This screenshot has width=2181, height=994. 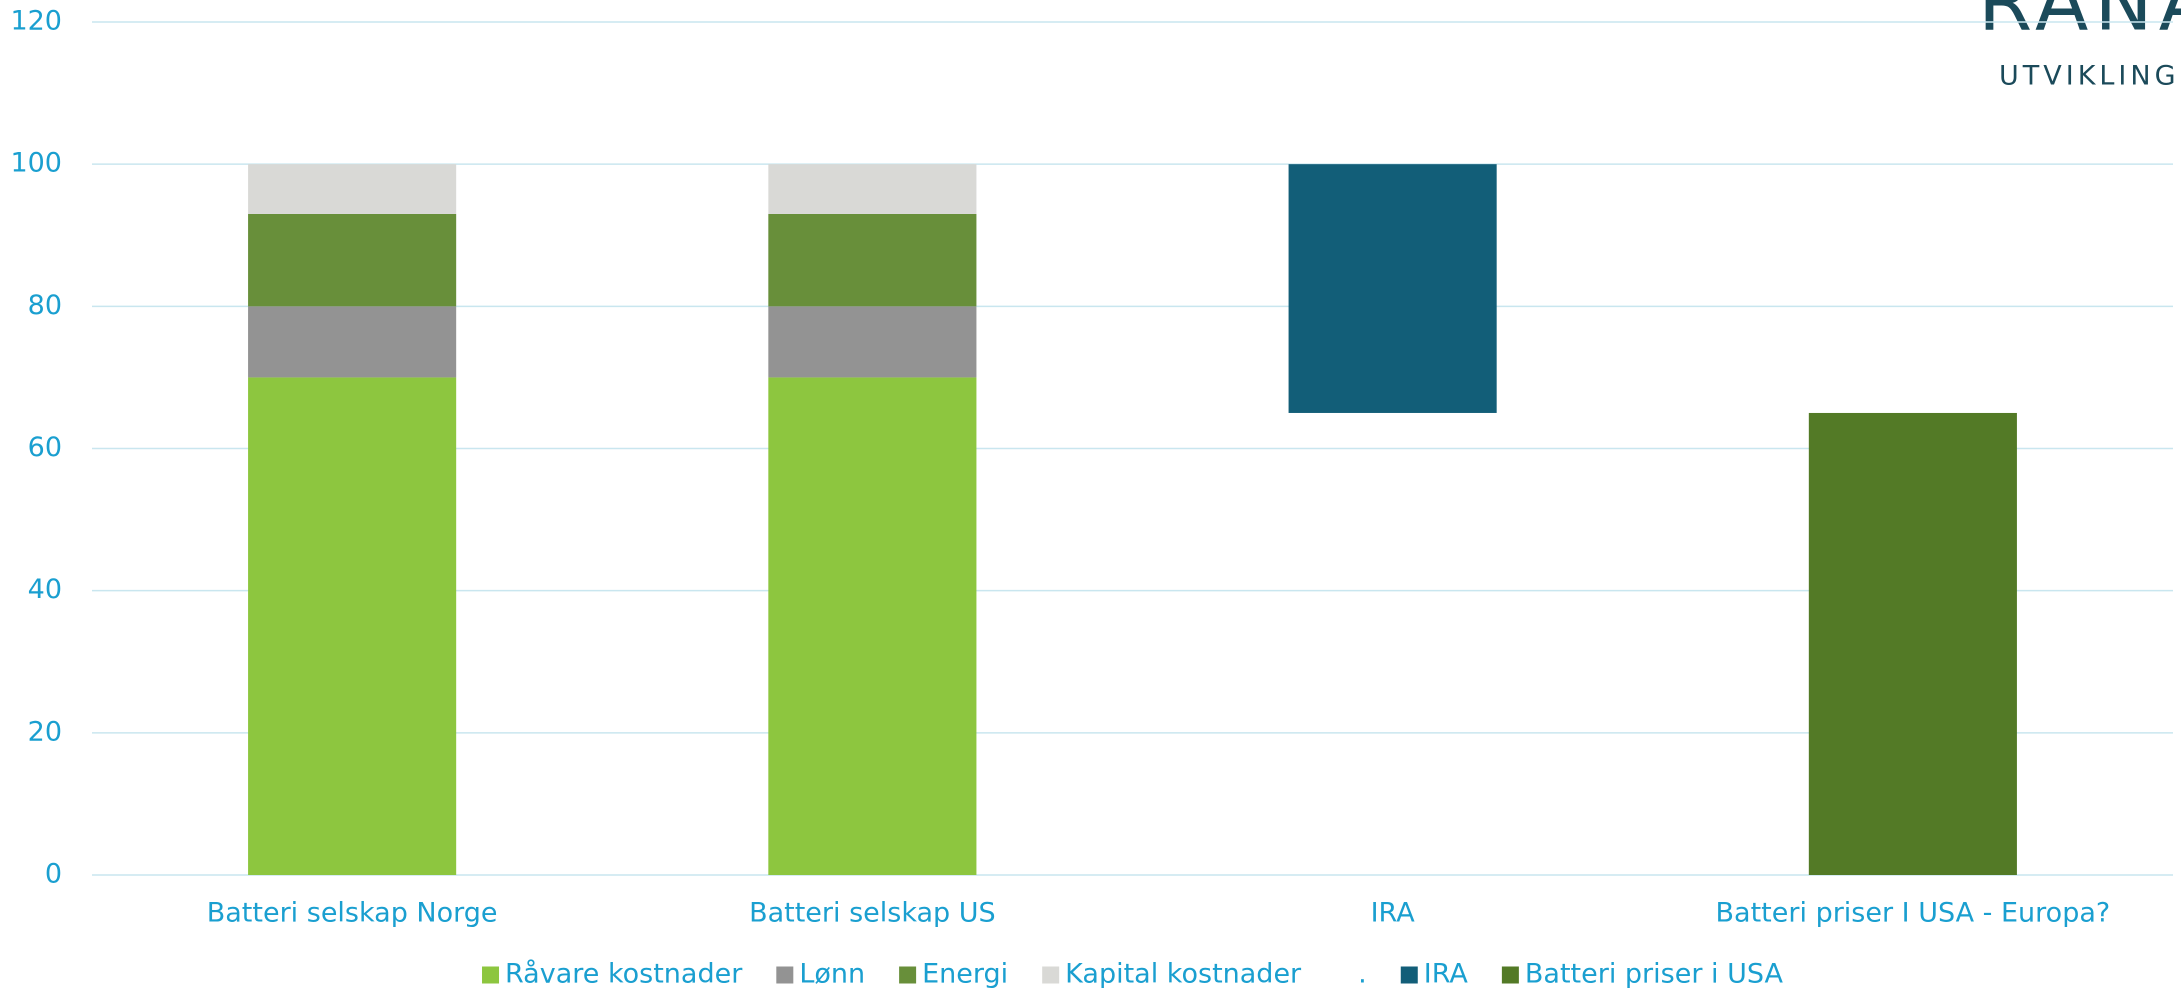 What do you see at coordinates (45, 305) in the screenshot?
I see `y-tick-label: 80` at bounding box center [45, 305].